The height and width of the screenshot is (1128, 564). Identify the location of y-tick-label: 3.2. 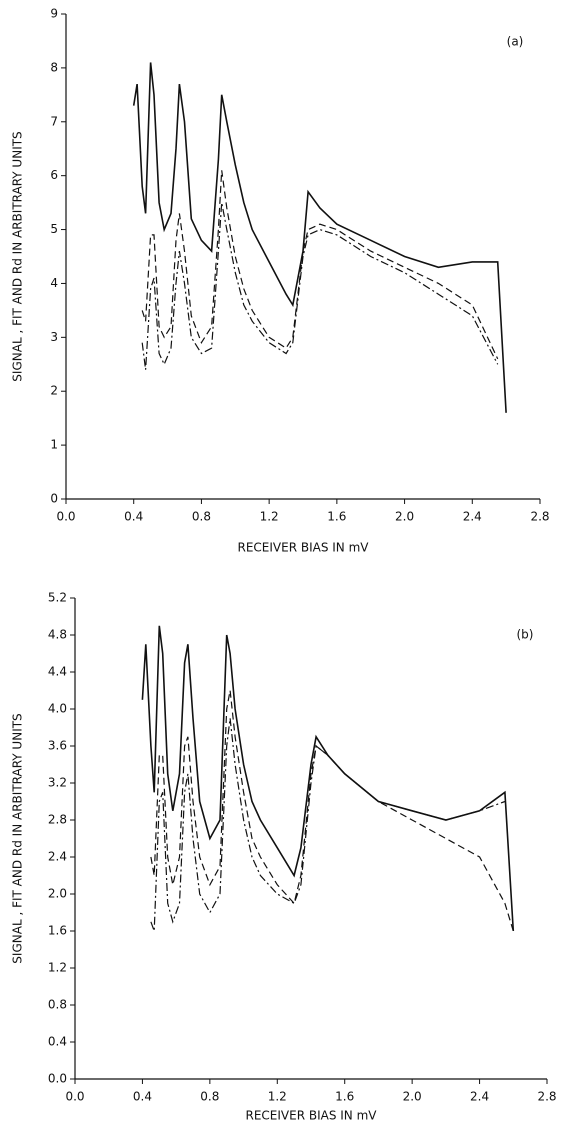
(57, 783).